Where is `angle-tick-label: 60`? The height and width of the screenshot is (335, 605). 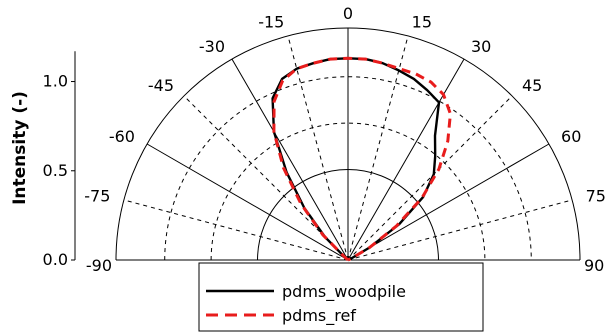 angle-tick-label: 60 is located at coordinates (571, 136).